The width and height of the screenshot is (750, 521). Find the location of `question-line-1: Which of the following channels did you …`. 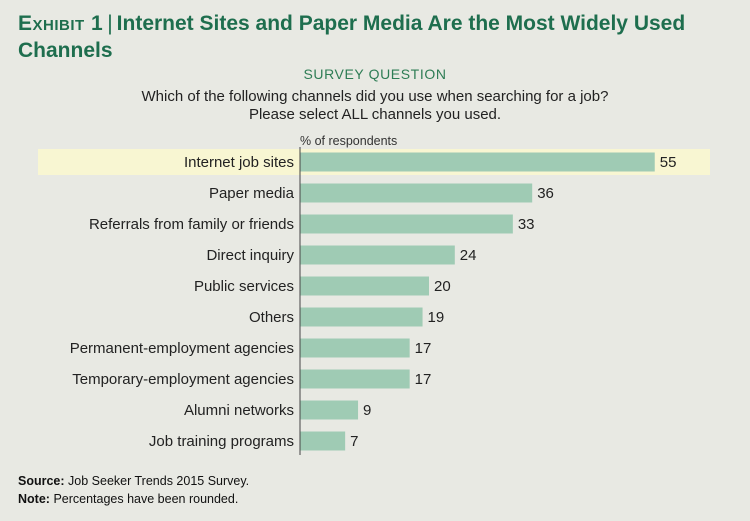

question-line-1: Which of the following channels did you … is located at coordinates (375, 96).